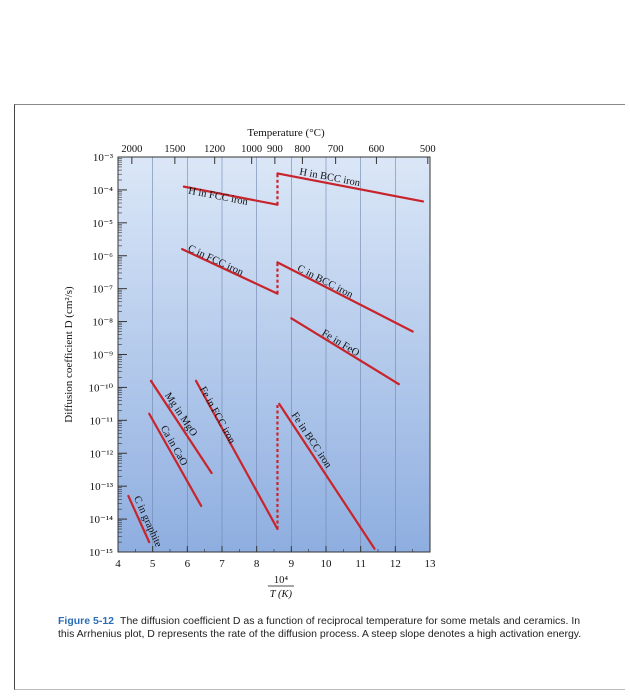  I want to click on series-line-mg-in-mgo, so click(181, 427).